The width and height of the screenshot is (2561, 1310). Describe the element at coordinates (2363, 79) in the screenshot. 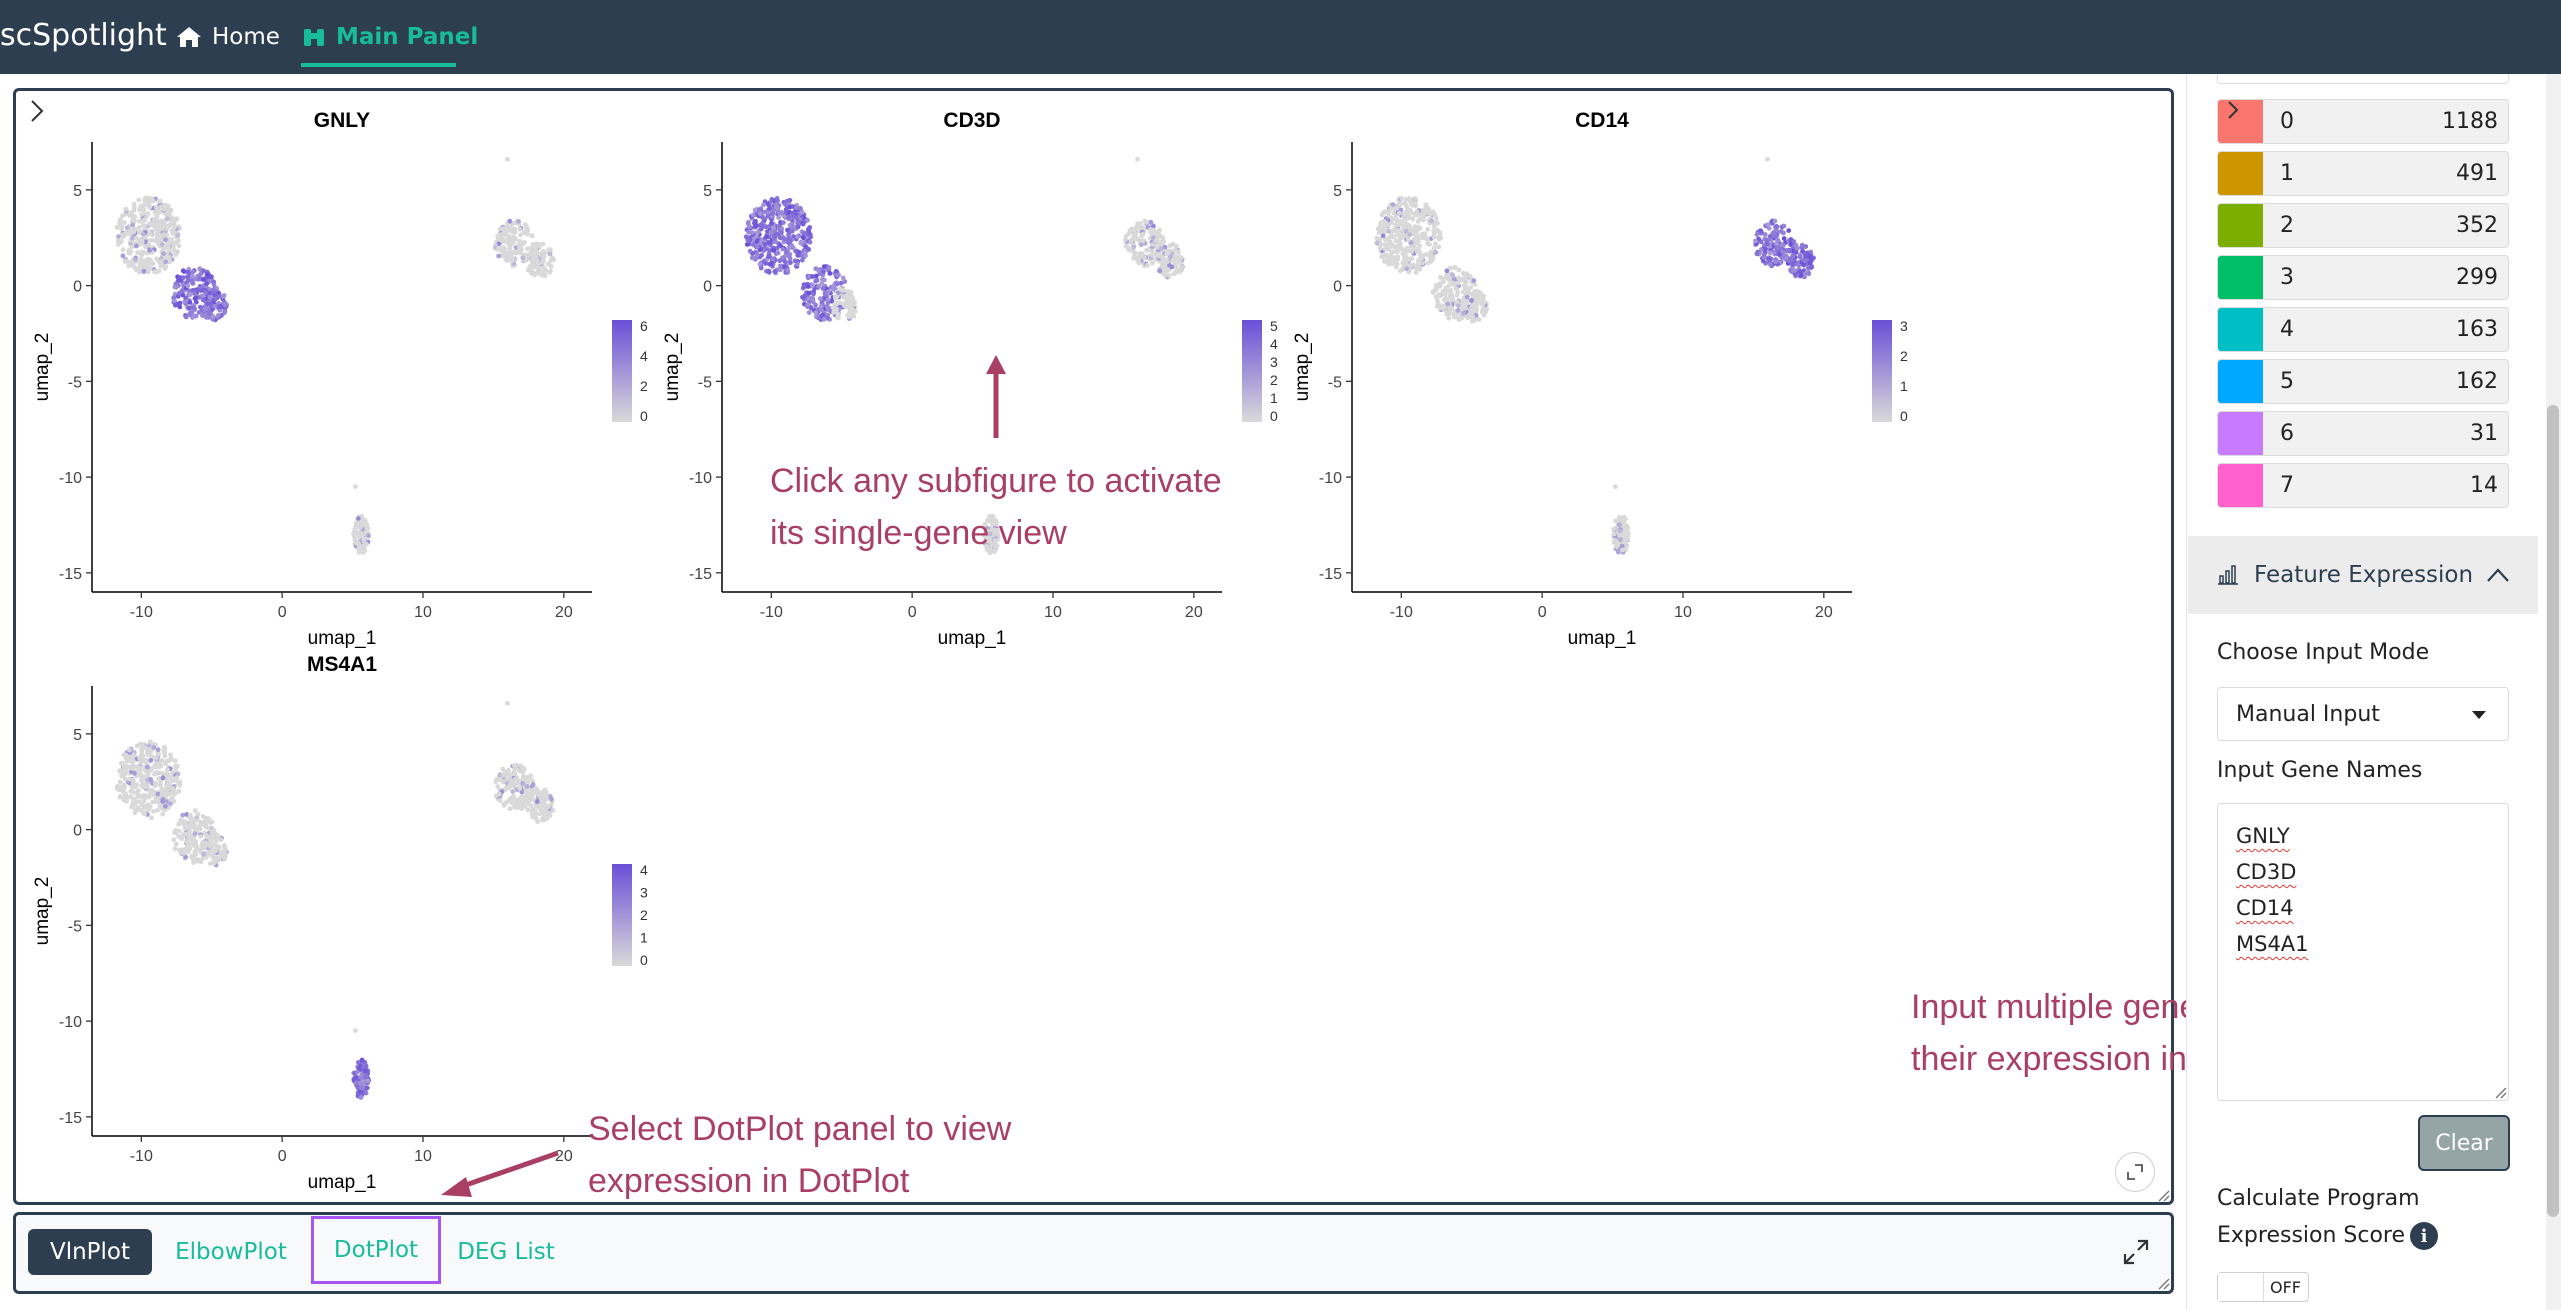

I see `cluster-search-field` at that location.